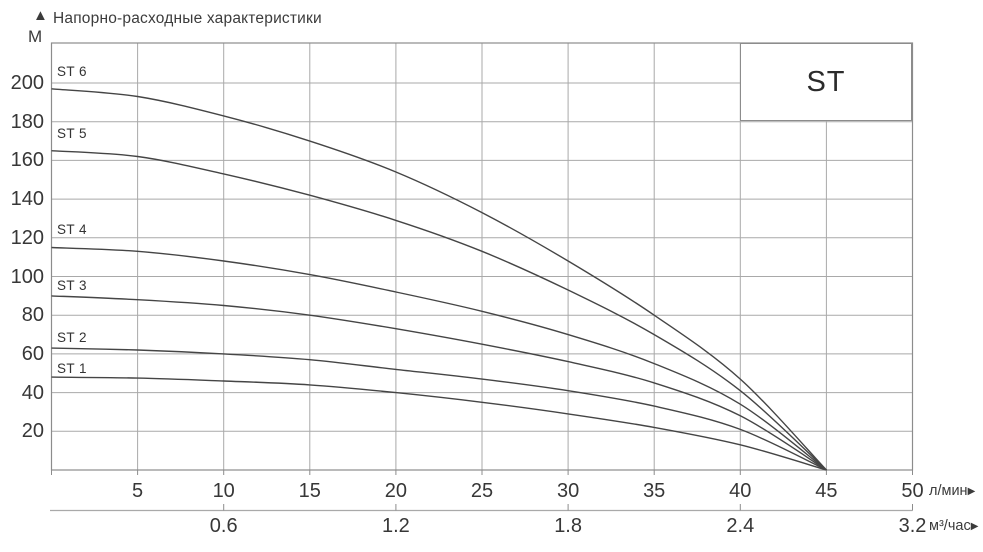 The width and height of the screenshot is (983, 552). What do you see at coordinates (27, 83) in the screenshot?
I see `y-tick-label: 200` at bounding box center [27, 83].